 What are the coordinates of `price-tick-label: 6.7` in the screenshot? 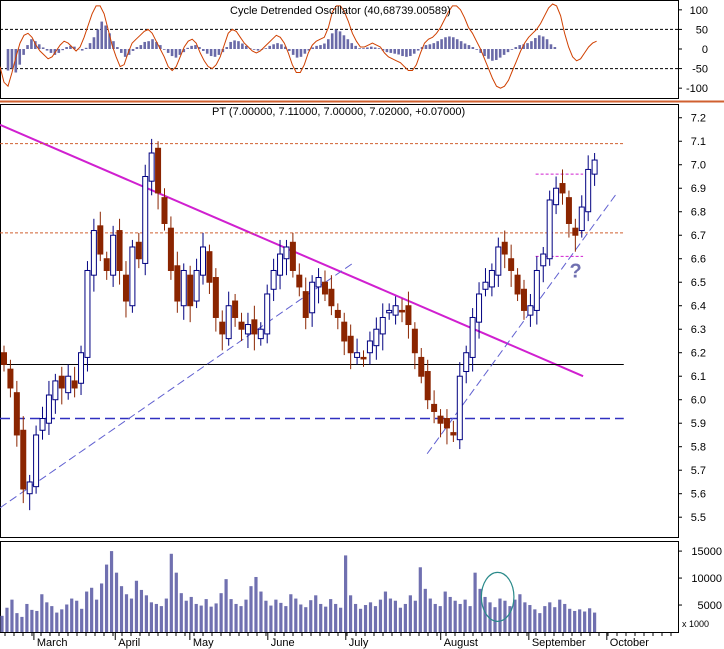 It's located at (698, 236).